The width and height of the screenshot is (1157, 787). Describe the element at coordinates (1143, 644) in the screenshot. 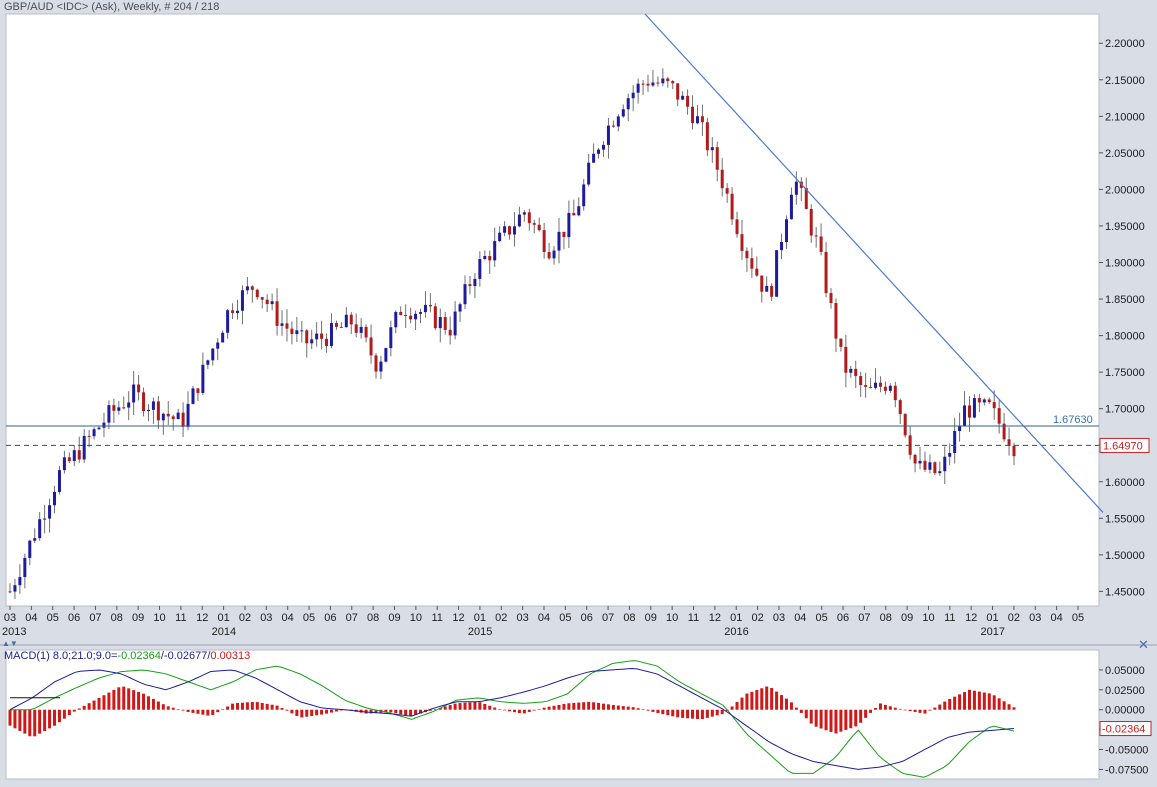

I see `close-x-icon: ✕` at that location.